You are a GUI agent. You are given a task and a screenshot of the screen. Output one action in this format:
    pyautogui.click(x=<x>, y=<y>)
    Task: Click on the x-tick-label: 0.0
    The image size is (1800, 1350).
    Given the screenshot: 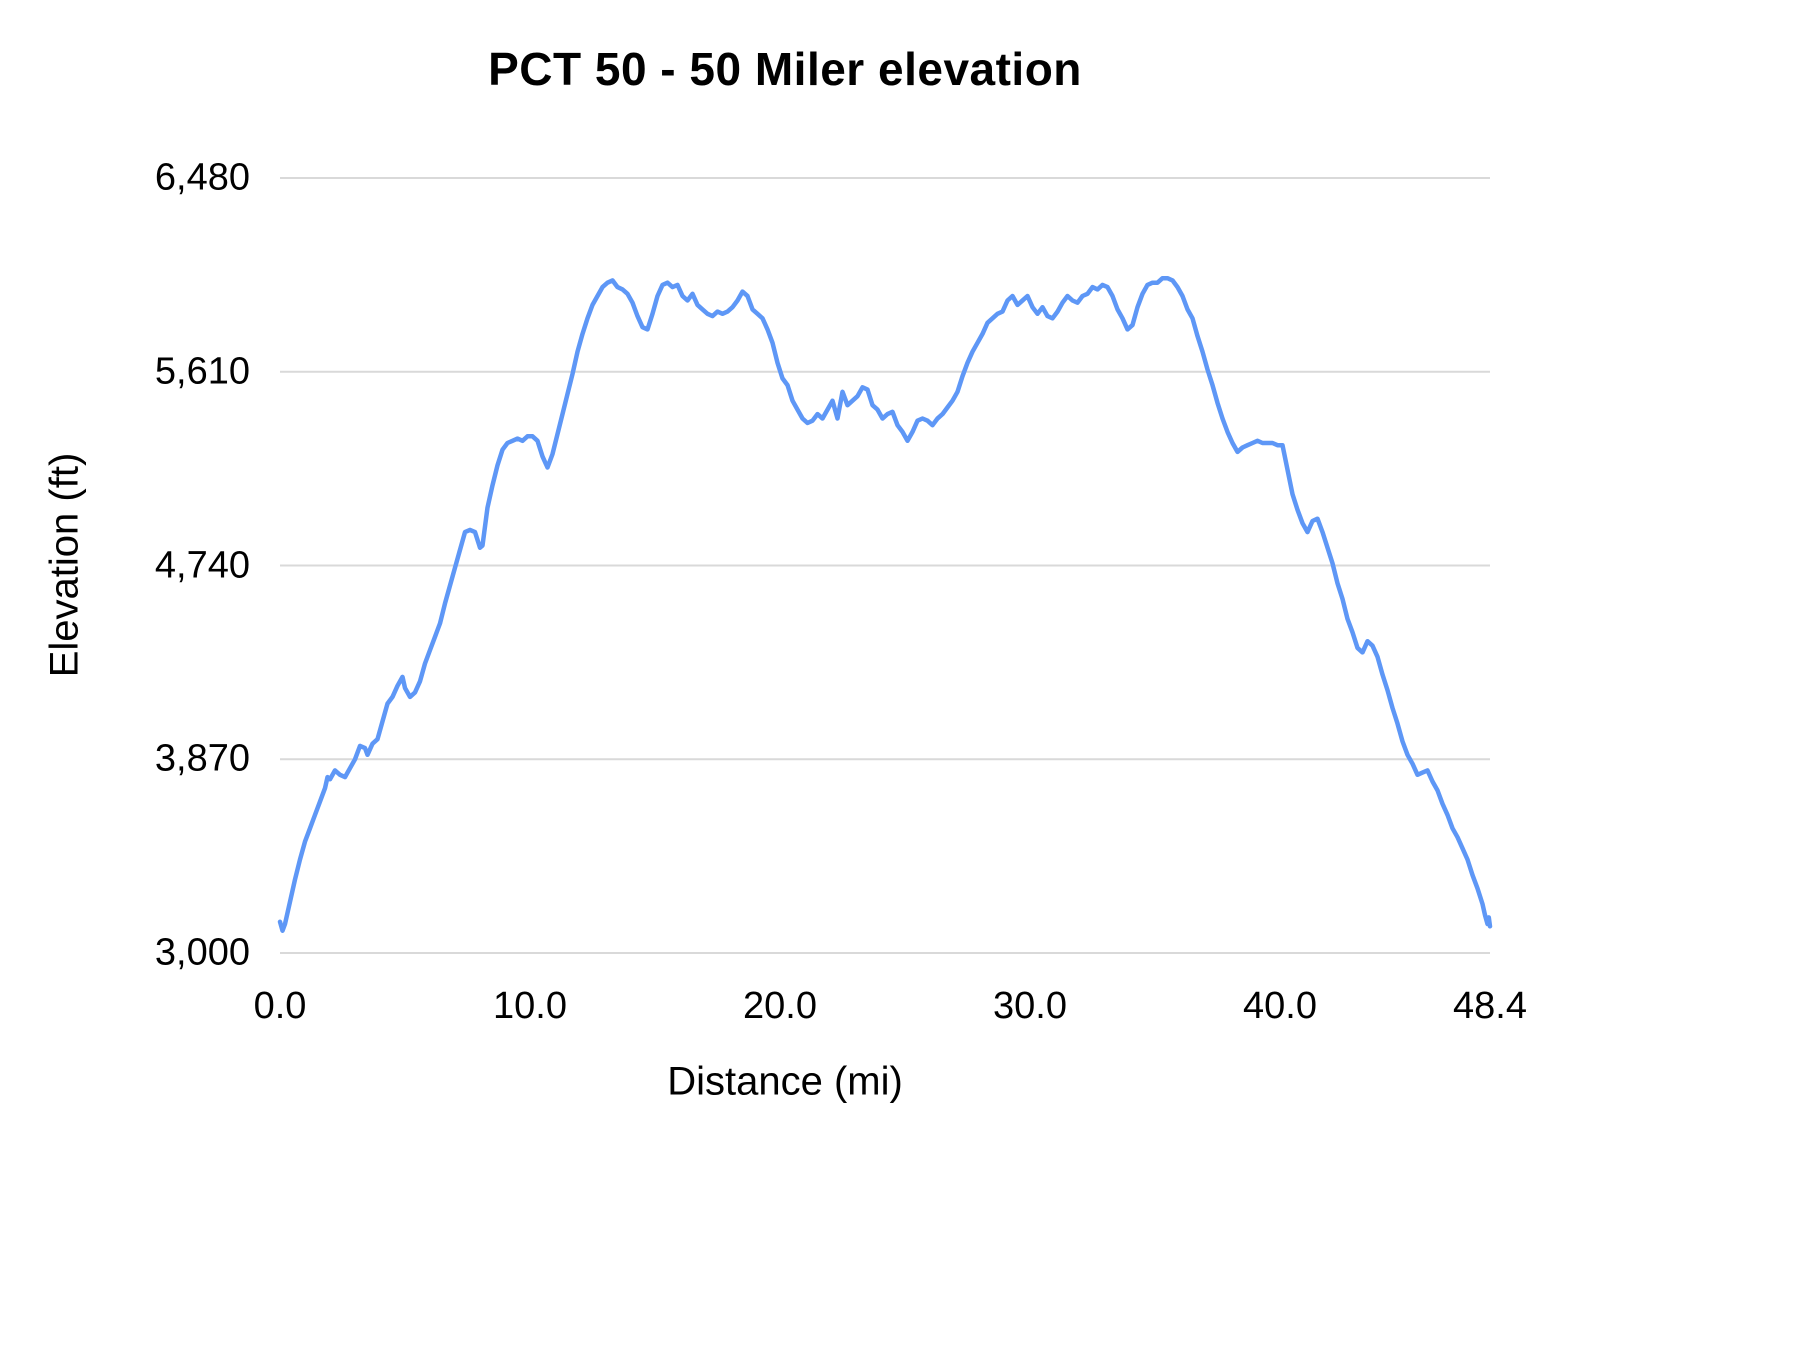 What is the action you would take?
    pyautogui.click(x=280, y=1006)
    